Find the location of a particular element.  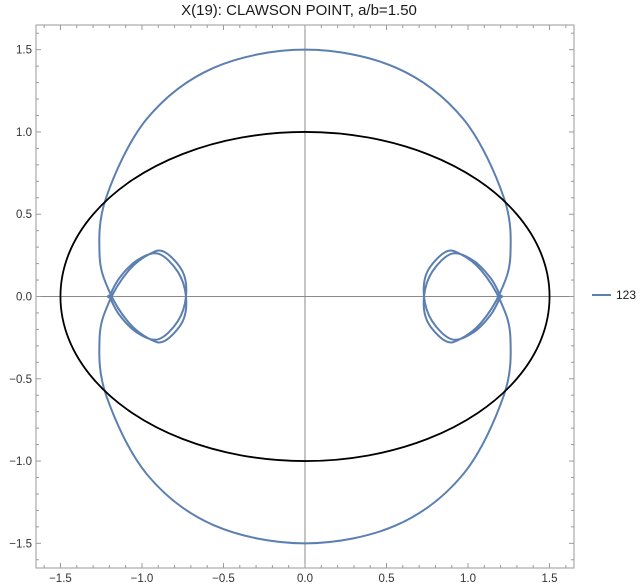

y-tick-label: −1.5 is located at coordinates (20, 544).